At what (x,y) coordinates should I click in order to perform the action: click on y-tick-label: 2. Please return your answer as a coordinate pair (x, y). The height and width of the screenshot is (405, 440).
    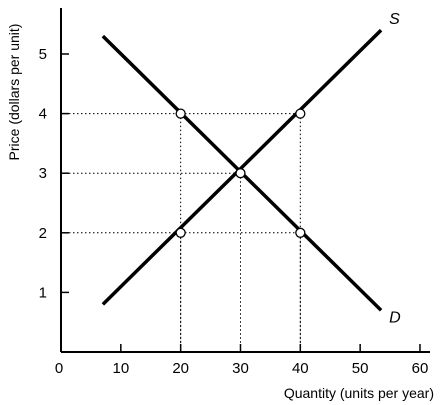
    Looking at the image, I should click on (43, 233).